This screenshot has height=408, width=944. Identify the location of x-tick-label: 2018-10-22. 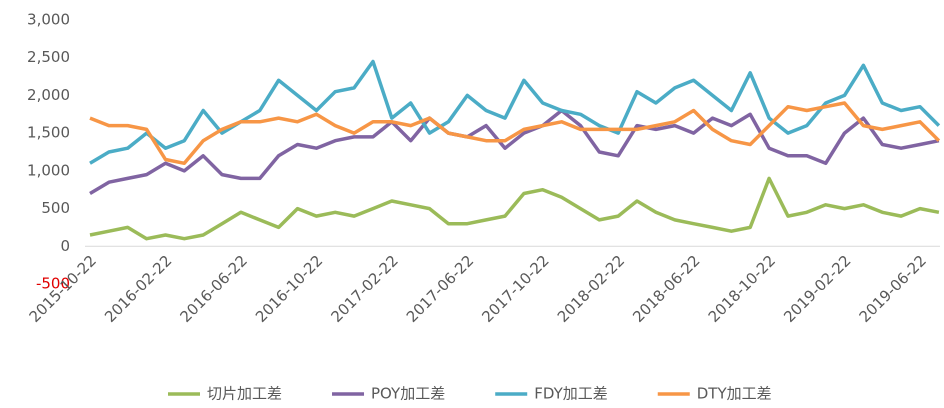
(742, 289).